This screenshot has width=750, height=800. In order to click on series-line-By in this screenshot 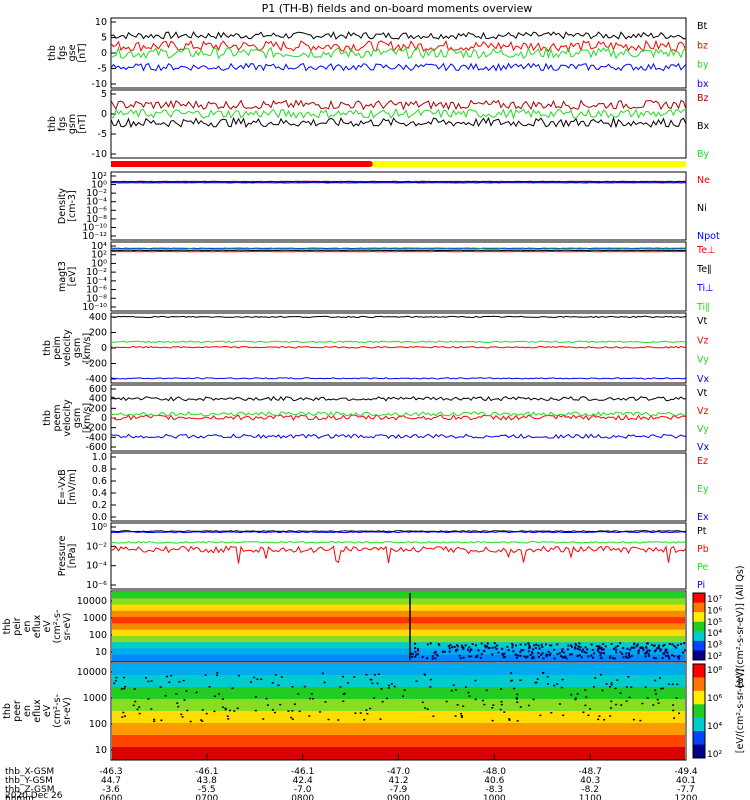, I will do `click(398, 113)`.